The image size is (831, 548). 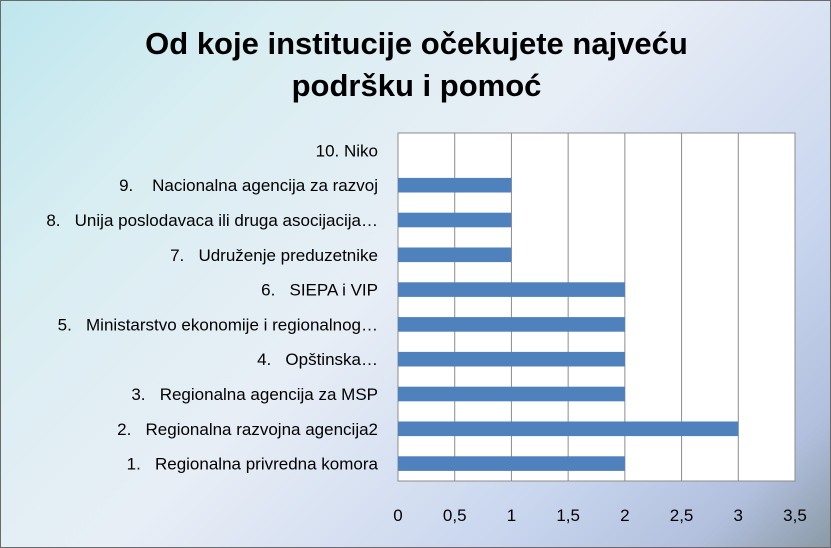 What do you see at coordinates (682, 515) in the screenshot?
I see `x-tick-label: 2,5` at bounding box center [682, 515].